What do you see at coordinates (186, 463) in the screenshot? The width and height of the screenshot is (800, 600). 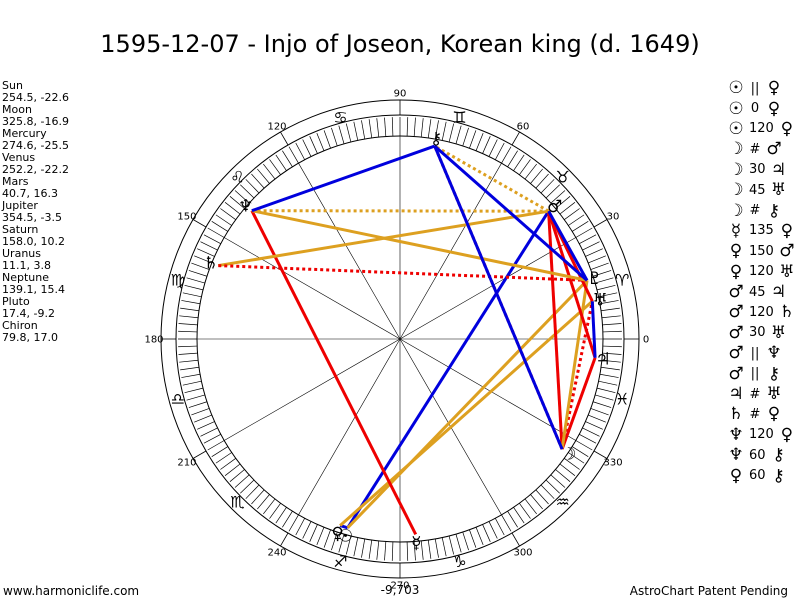 I see `degree-label: 210` at bounding box center [186, 463].